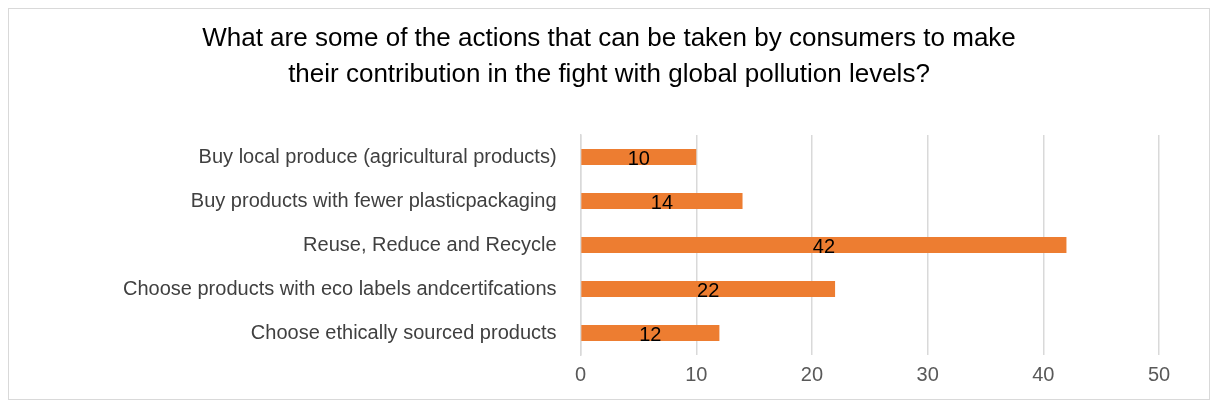 The image size is (1218, 414). I want to click on y-tick-label: Choose ethically sourced products, so click(403, 331).